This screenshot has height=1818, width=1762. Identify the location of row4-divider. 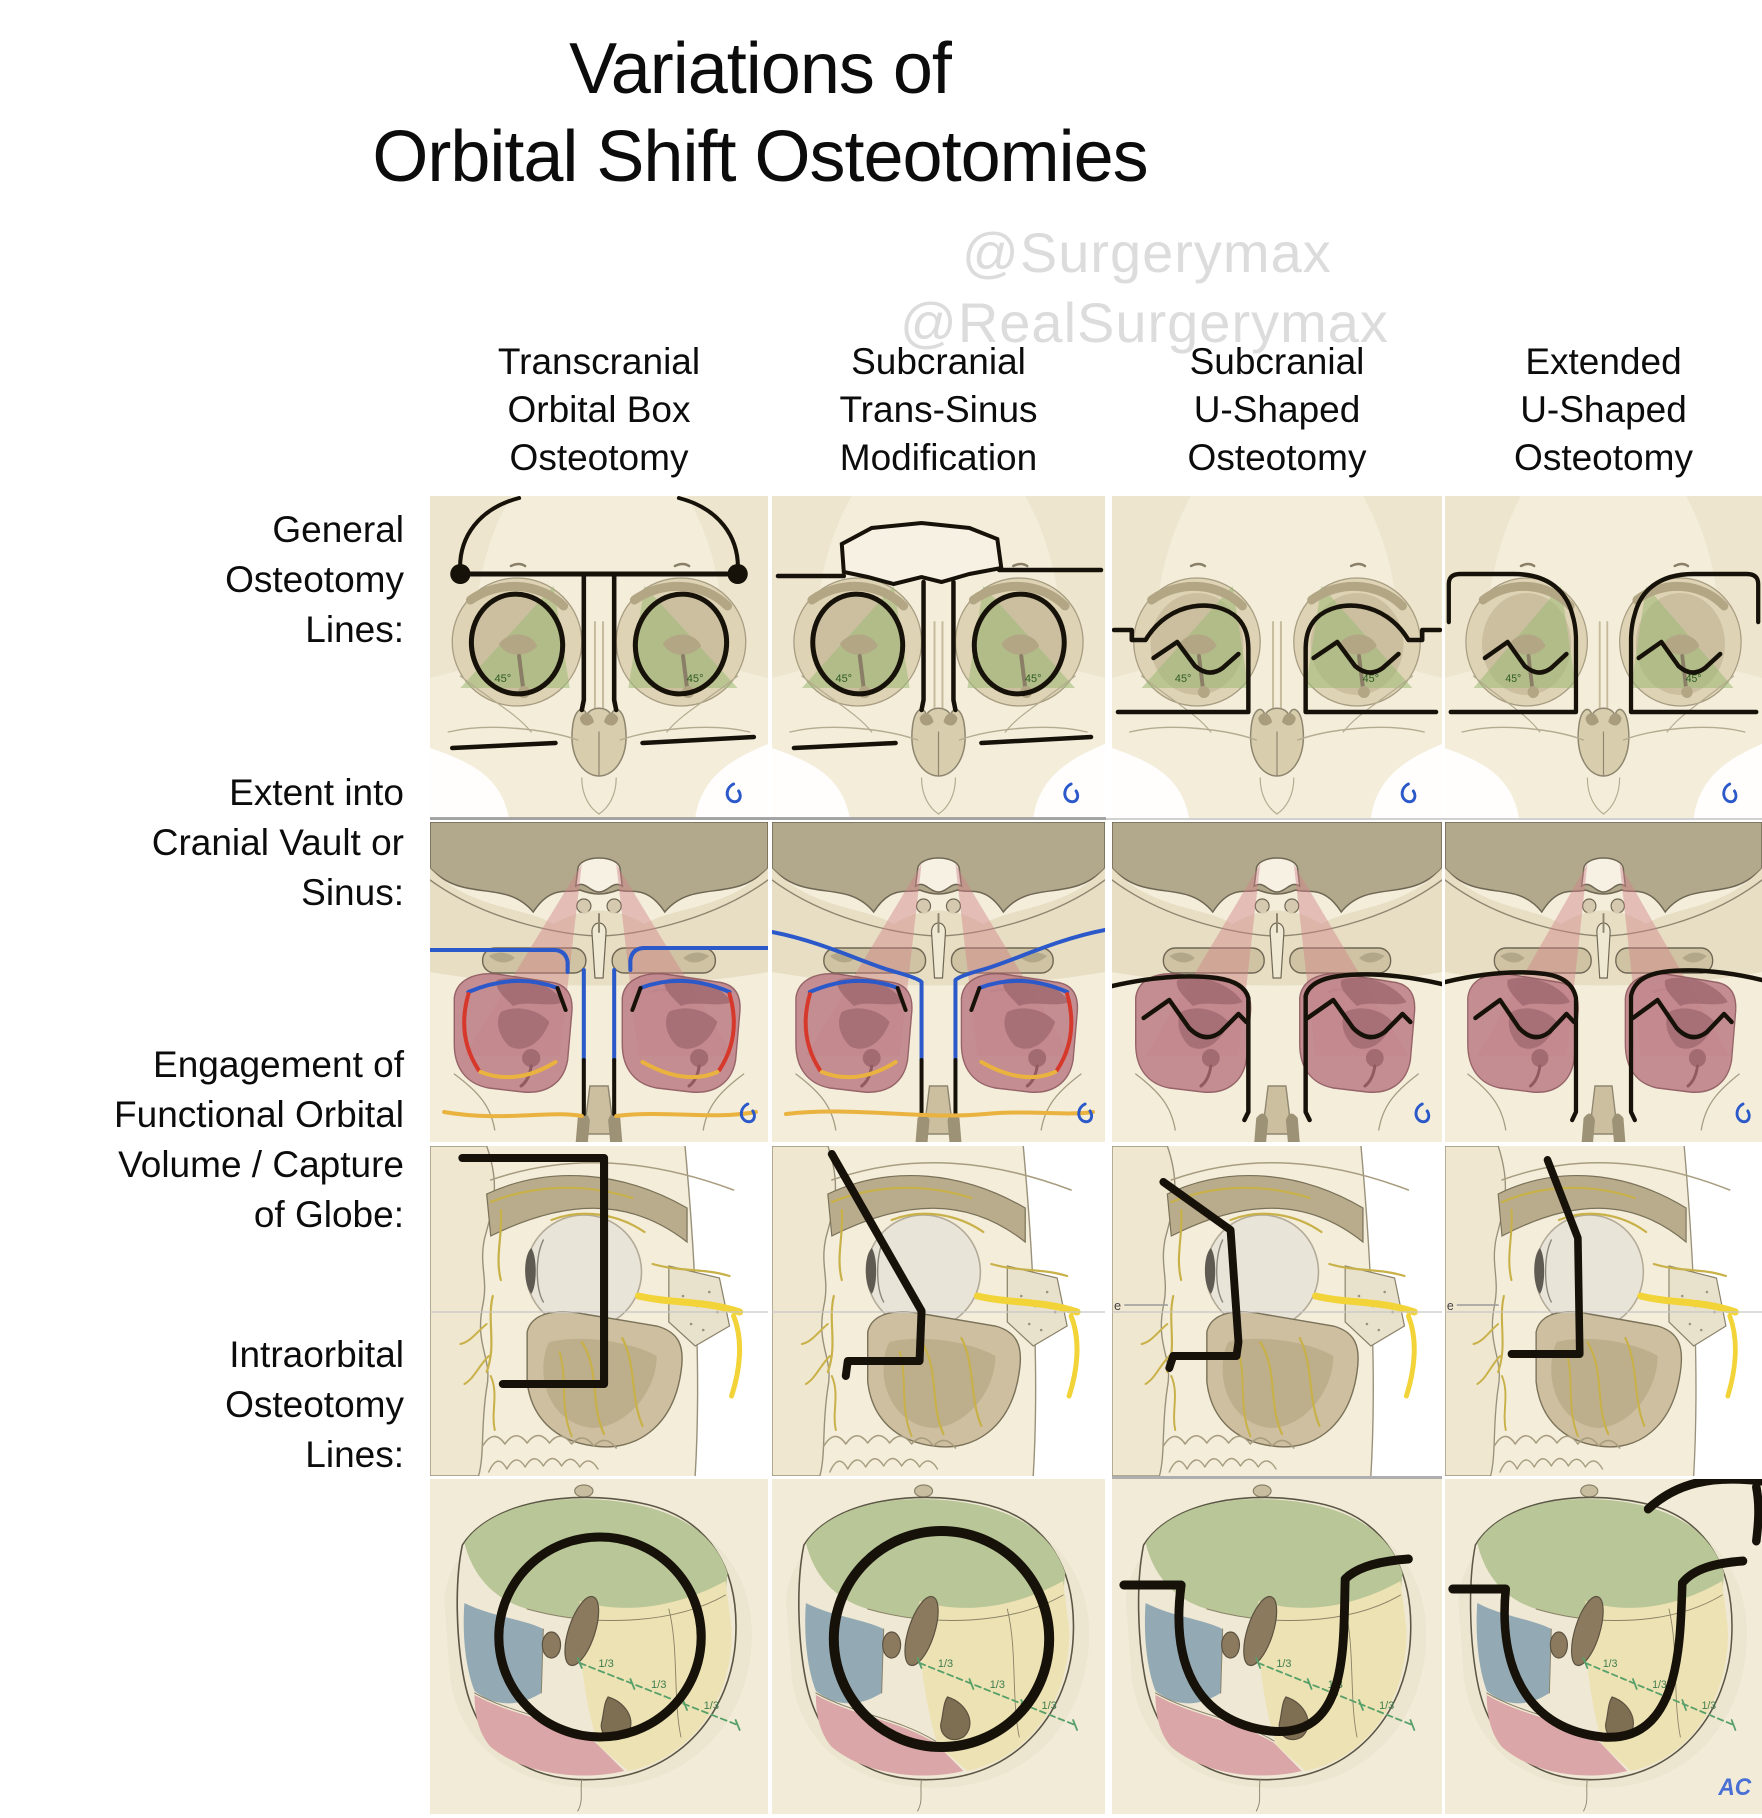
(1277, 1477).